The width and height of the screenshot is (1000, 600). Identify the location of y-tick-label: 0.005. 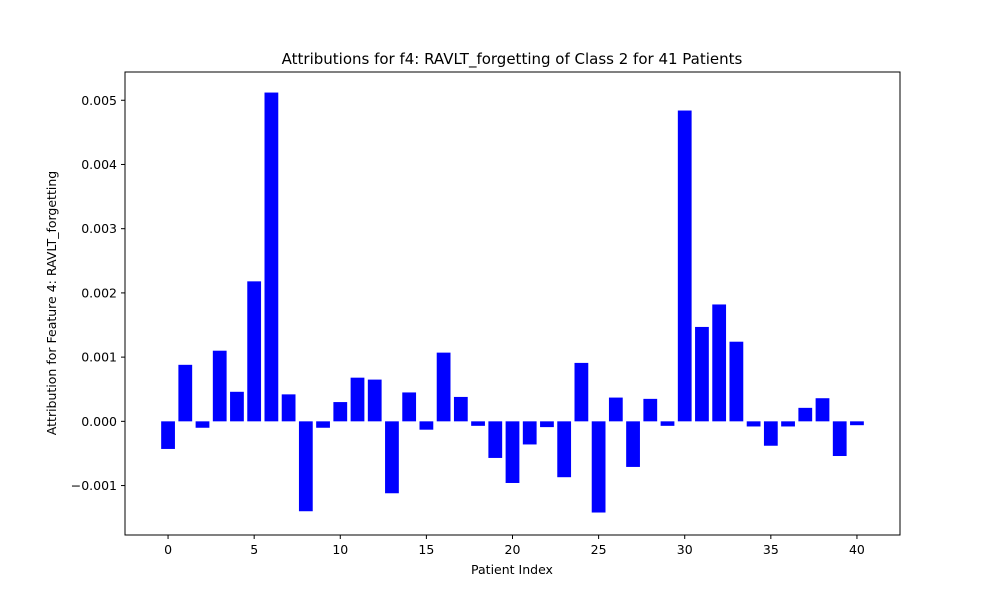
(99, 100).